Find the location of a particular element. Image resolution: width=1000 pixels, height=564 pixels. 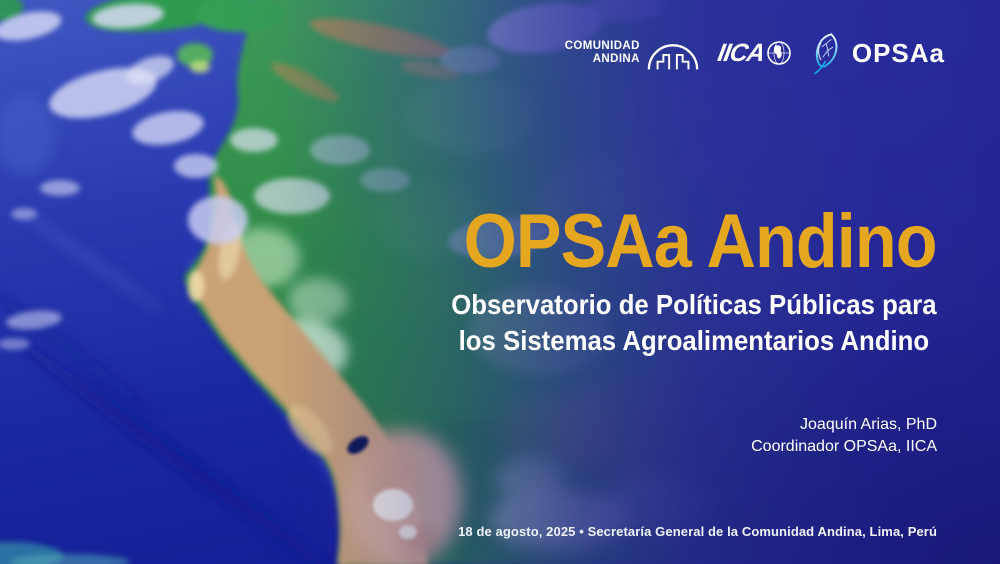

andean-arch-icon is located at coordinates (673, 57).